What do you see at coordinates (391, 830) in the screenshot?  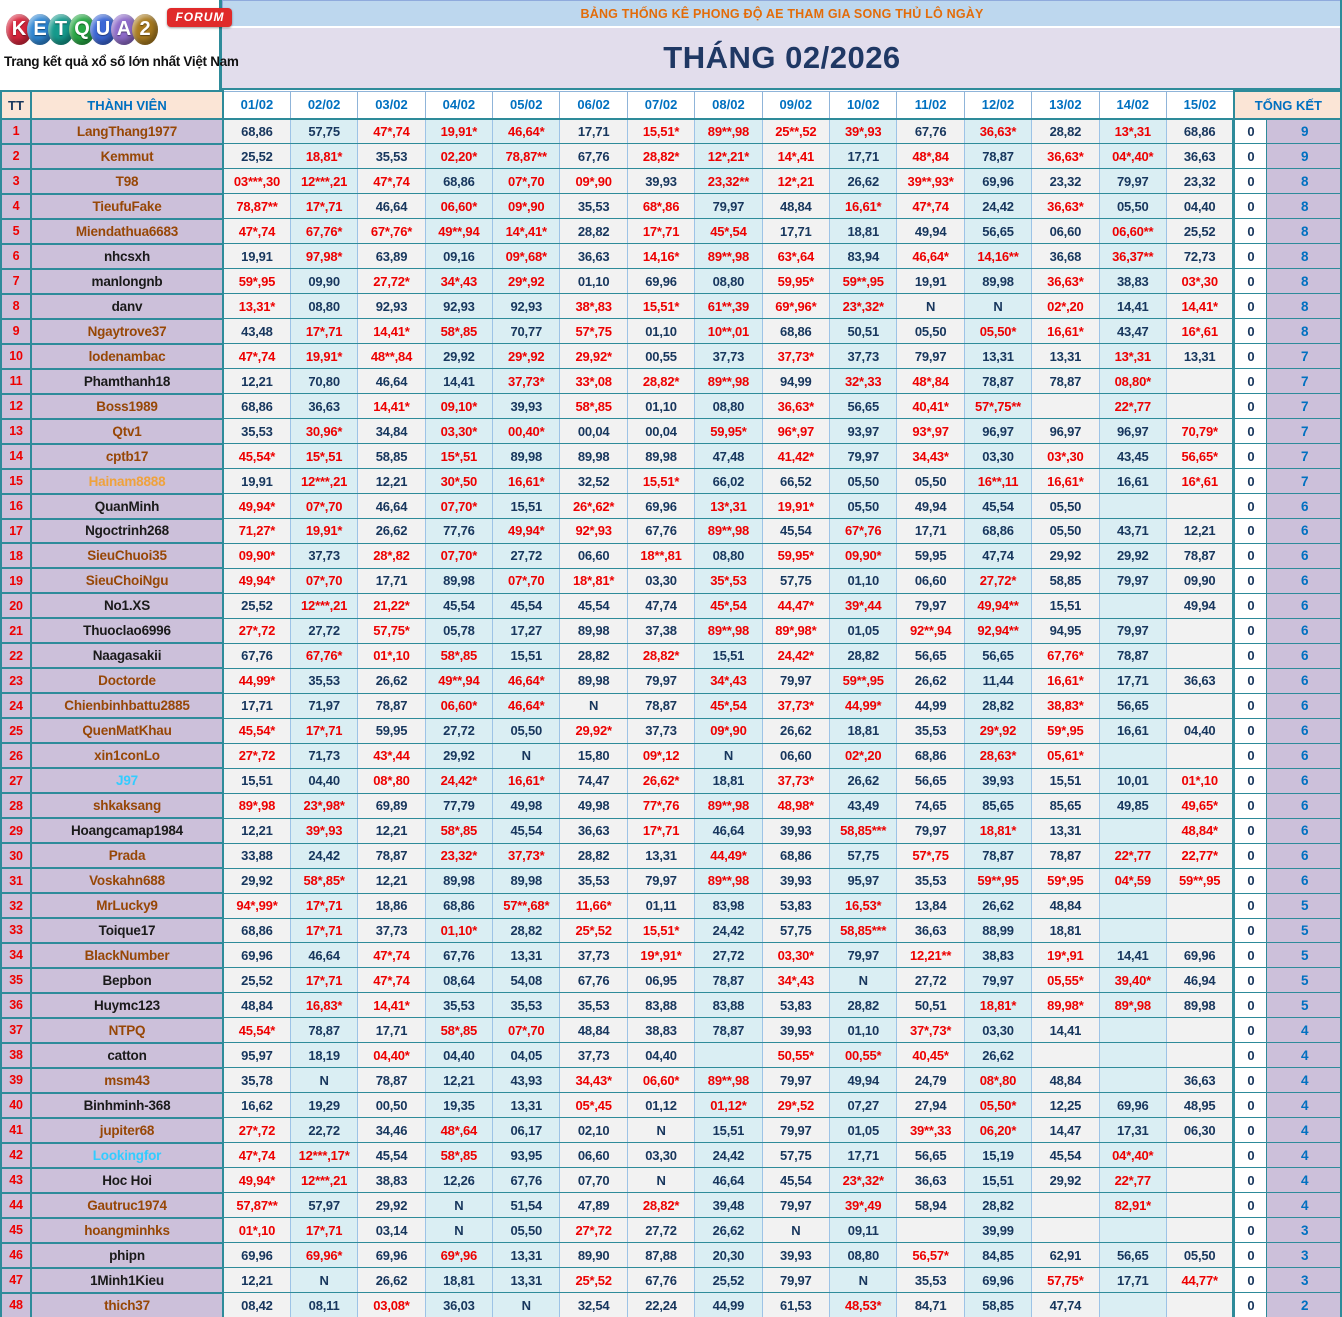 I see `score-cell: 12,21` at bounding box center [391, 830].